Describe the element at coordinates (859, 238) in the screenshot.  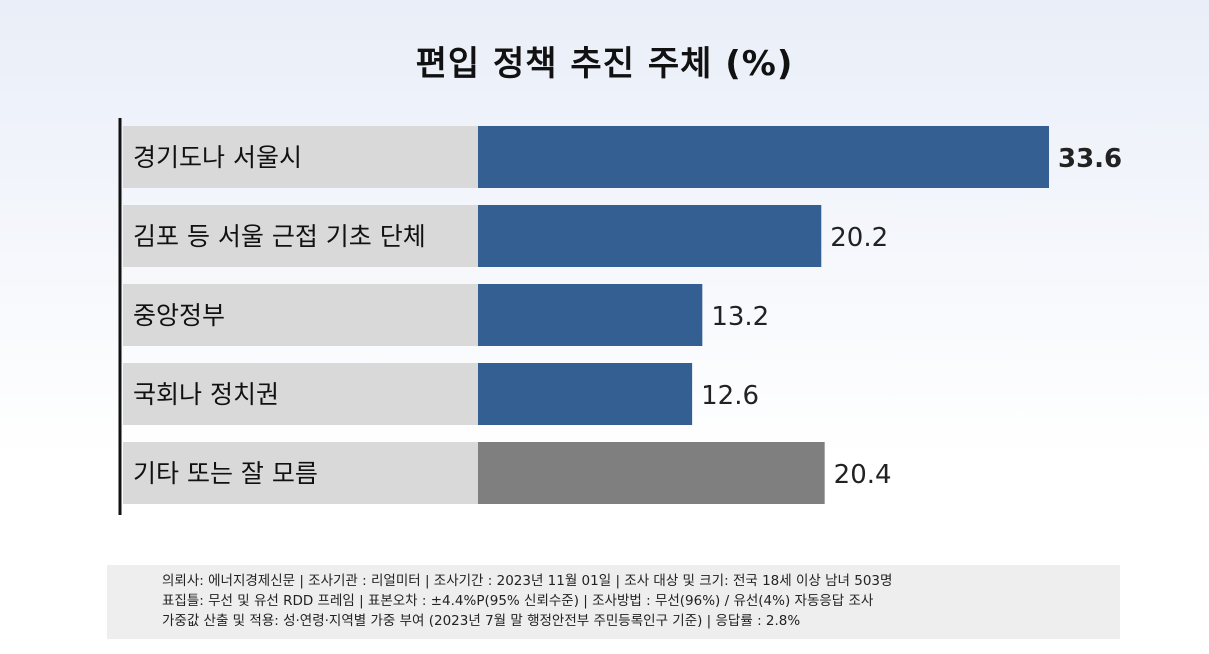
I see `value-label: 20.2` at that location.